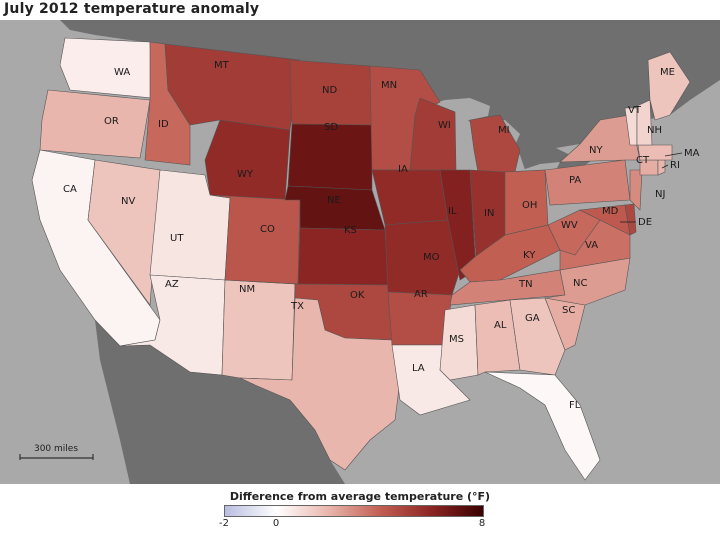  What do you see at coordinates (222, 65) in the screenshot?
I see `state-label-mt: MT` at bounding box center [222, 65].